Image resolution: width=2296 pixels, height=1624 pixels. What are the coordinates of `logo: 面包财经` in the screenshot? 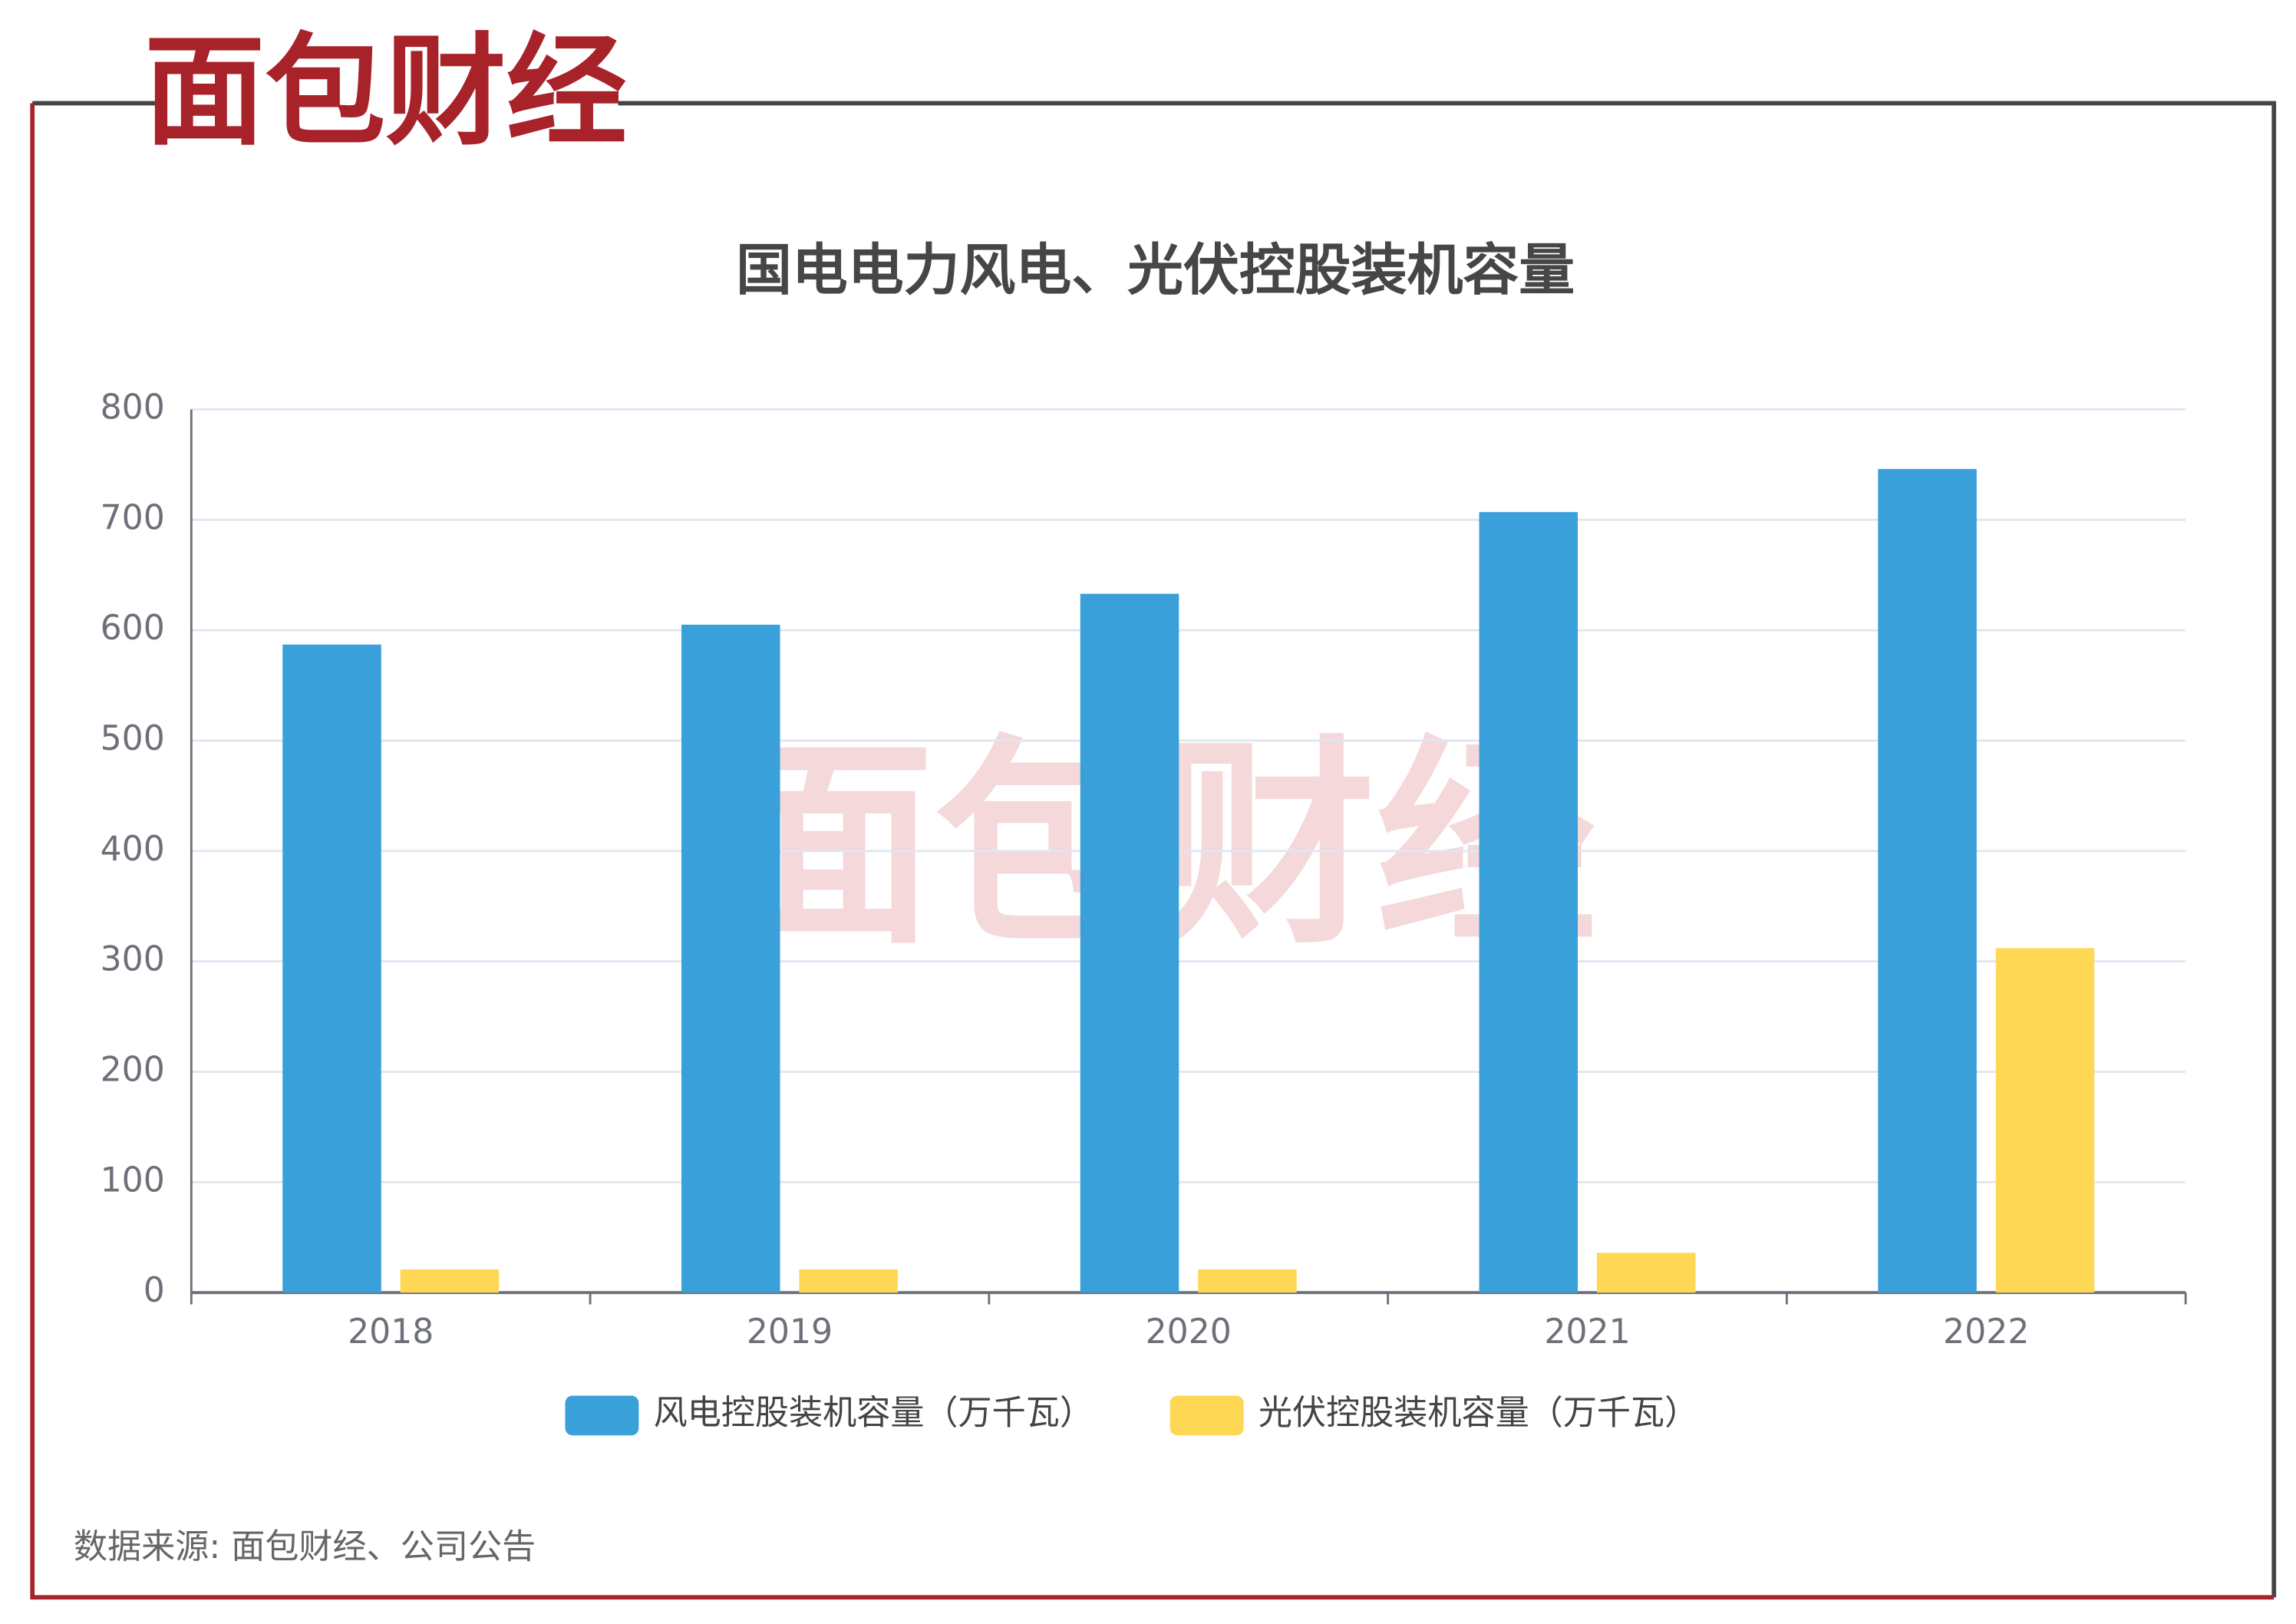 It's located at (385, 92).